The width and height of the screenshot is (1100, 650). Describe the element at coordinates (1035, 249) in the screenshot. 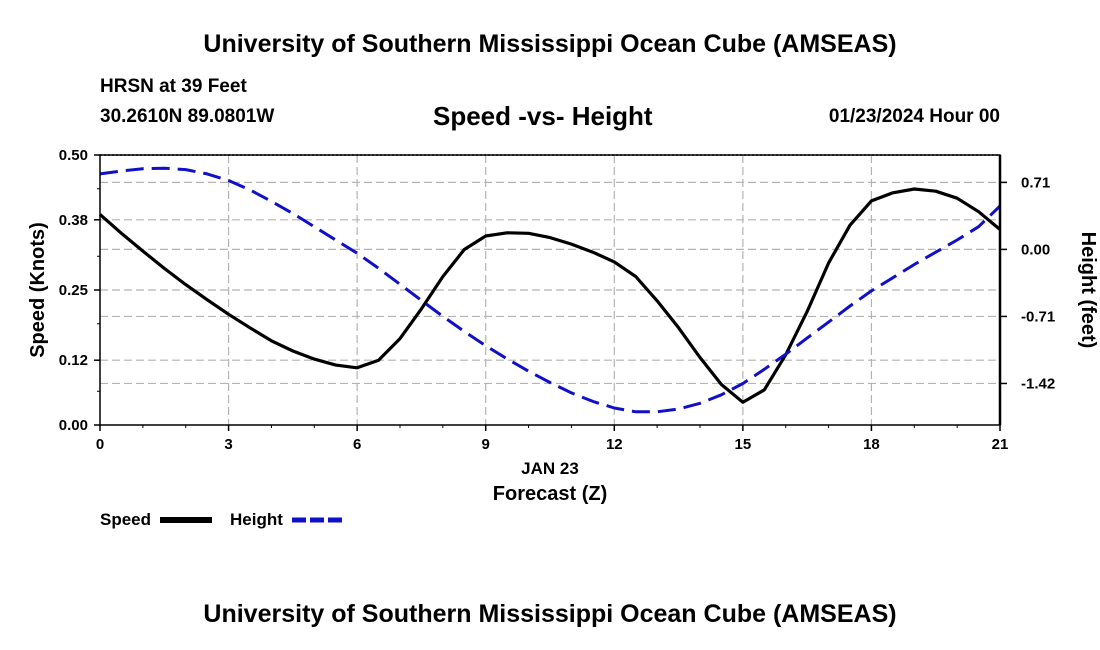

I see `y2-tick-label: 0.00` at that location.